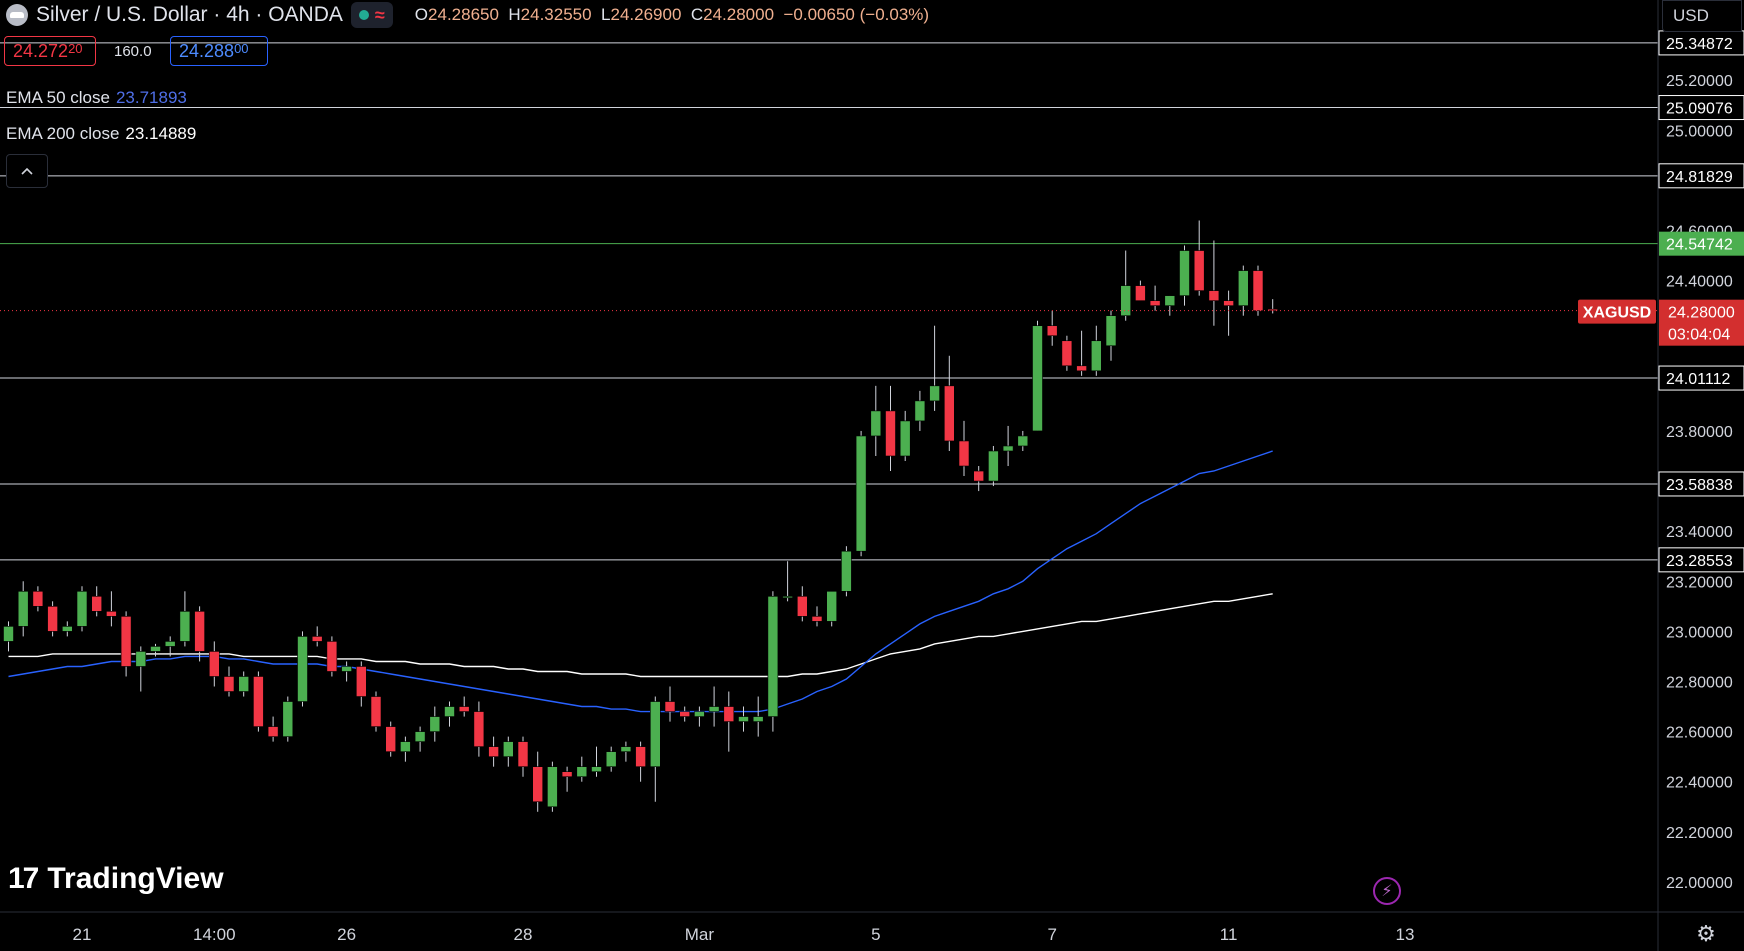 The height and width of the screenshot is (951, 1744). What do you see at coordinates (1702, 16) in the screenshot?
I see `currency-selector: USD` at bounding box center [1702, 16].